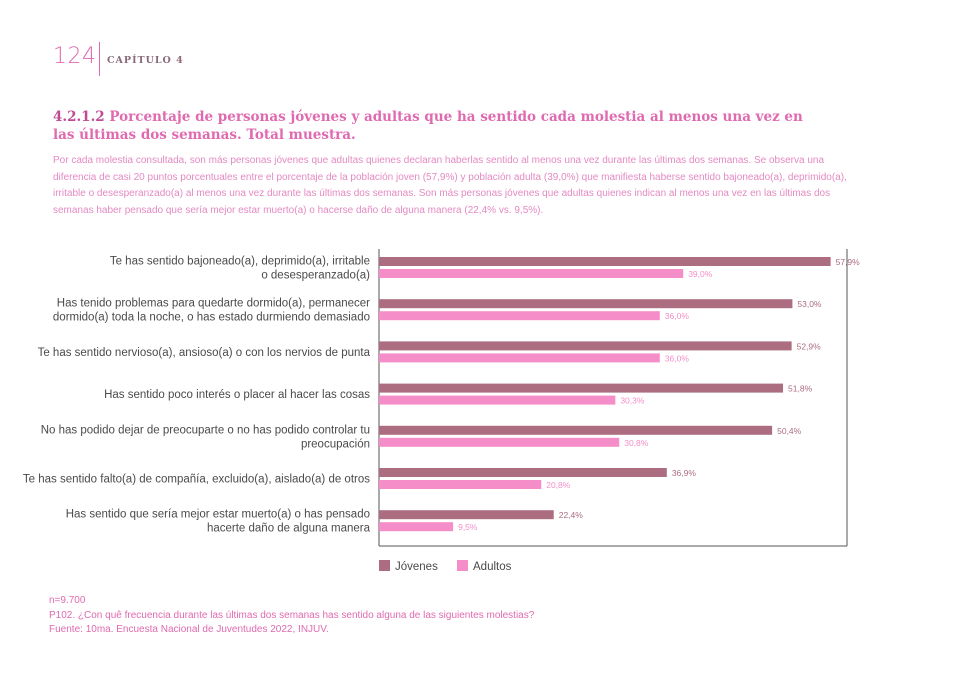  What do you see at coordinates (416, 567) in the screenshot?
I see `legend-label-jovenes: Jóvenes` at bounding box center [416, 567].